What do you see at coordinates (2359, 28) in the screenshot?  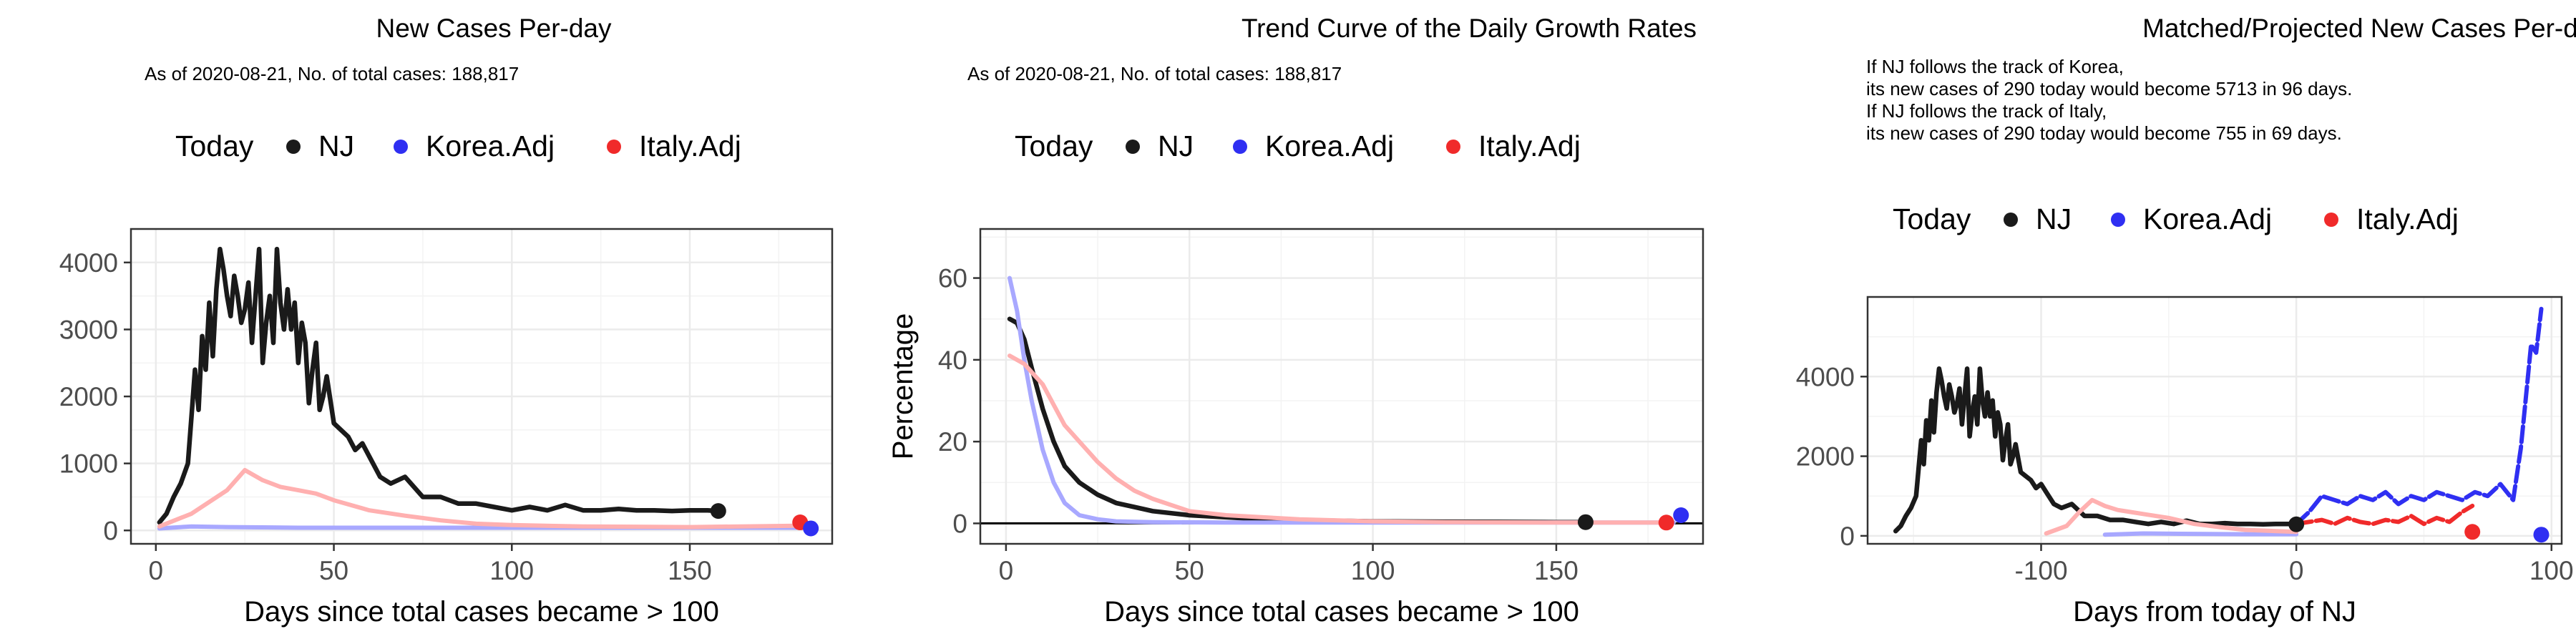 I see `chart-title: Matched/Projected New Cases Per-day` at bounding box center [2359, 28].